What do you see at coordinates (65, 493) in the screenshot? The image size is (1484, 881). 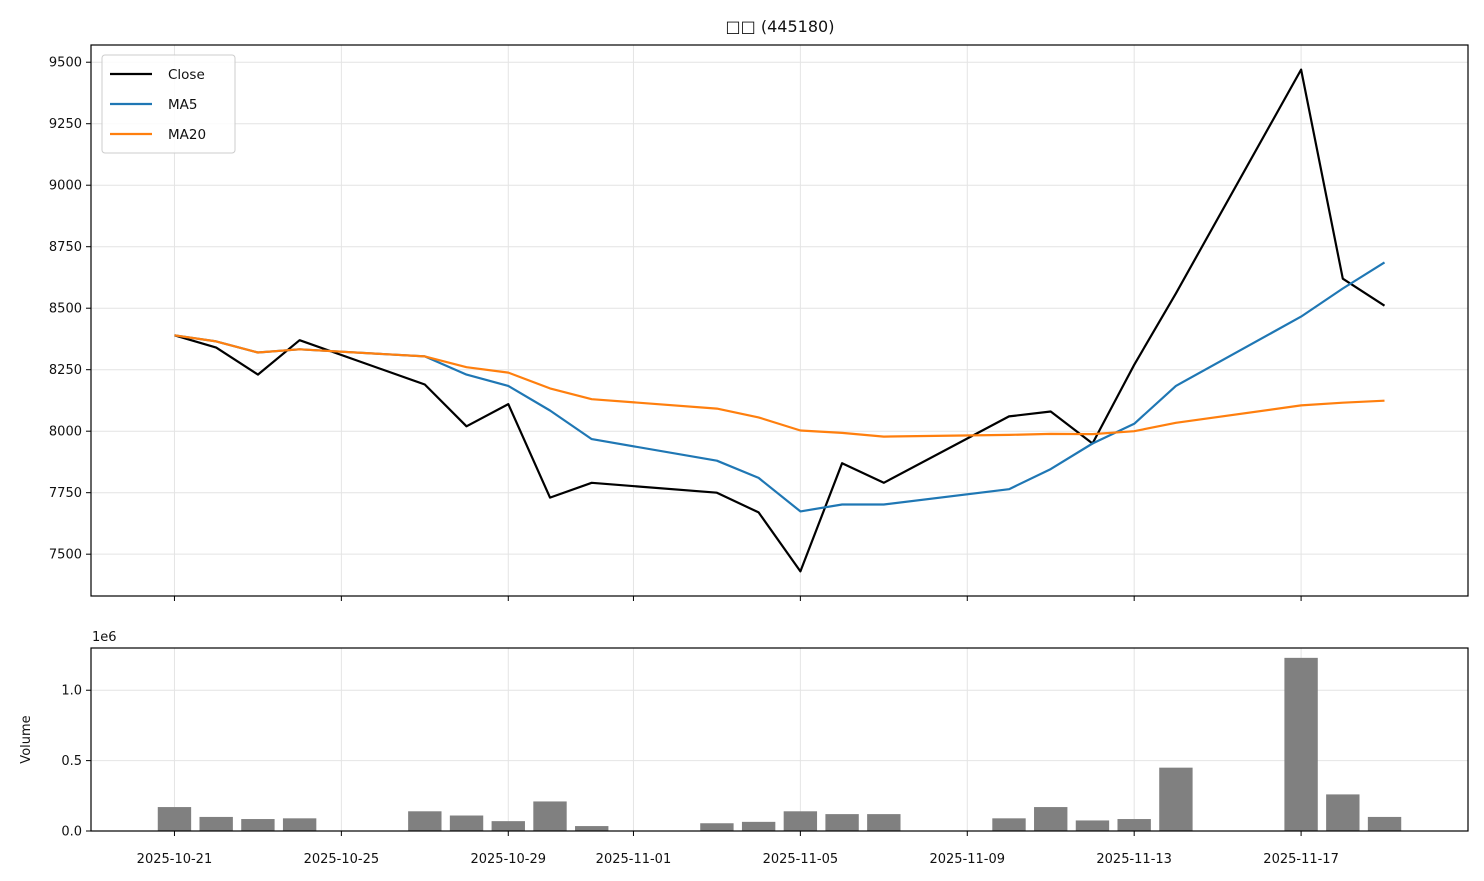 I see `price-y-tick-label: 7750` at bounding box center [65, 493].